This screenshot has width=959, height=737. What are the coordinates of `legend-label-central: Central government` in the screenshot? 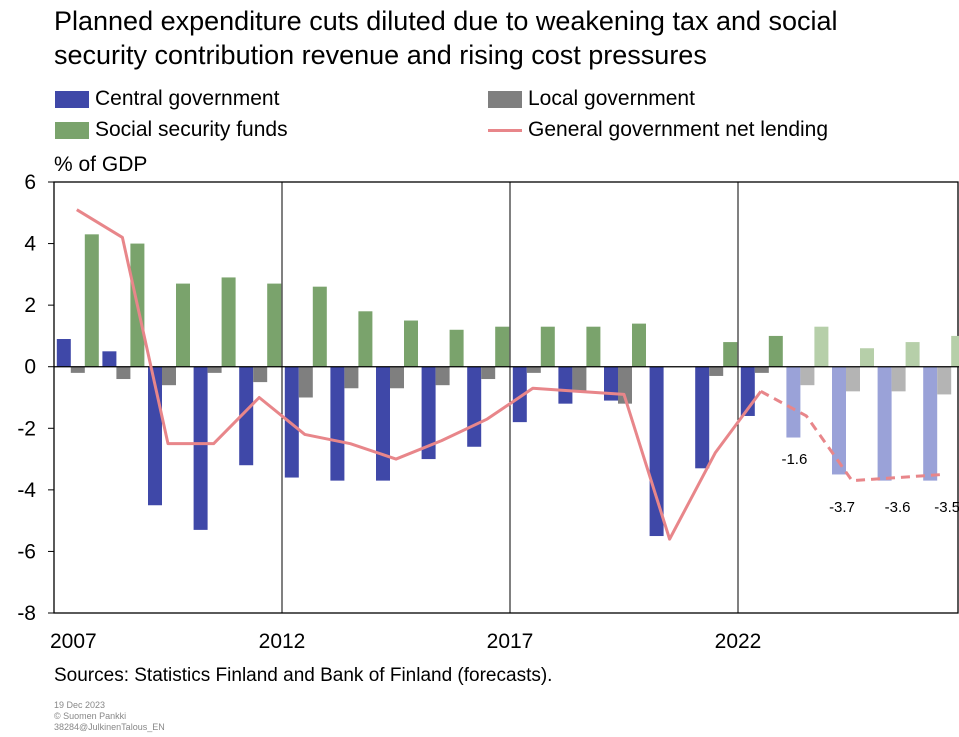 It's located at (187, 98).